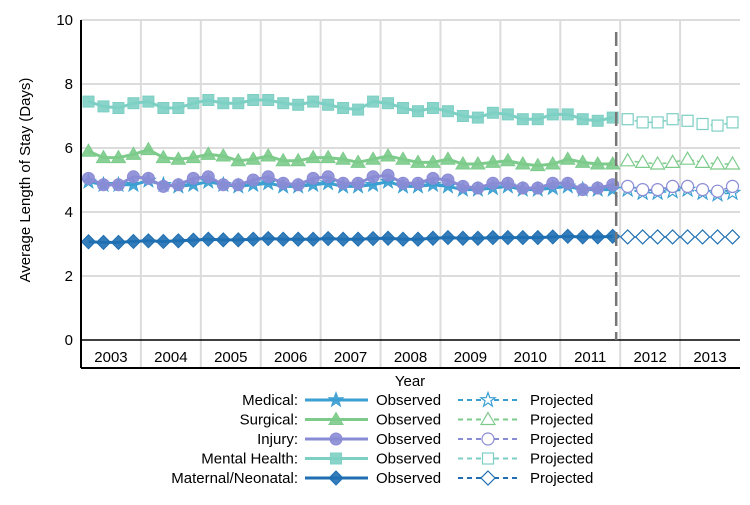  What do you see at coordinates (234, 478) in the screenshot?
I see `legend-label: Maternal/Neonatal:` at bounding box center [234, 478].